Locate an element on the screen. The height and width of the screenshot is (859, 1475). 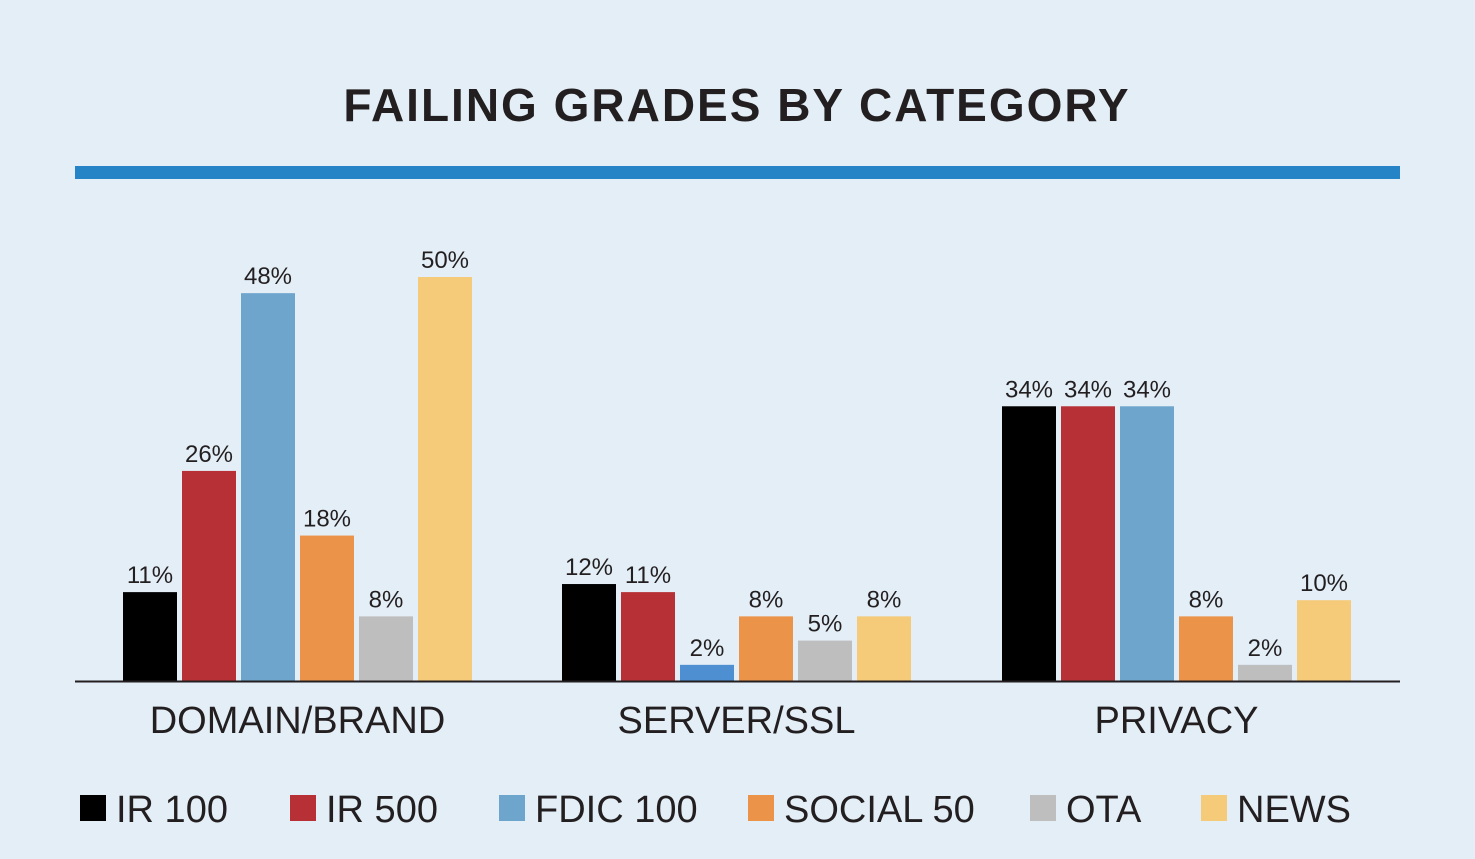
bar-value-label: 48% is located at coordinates (268, 276).